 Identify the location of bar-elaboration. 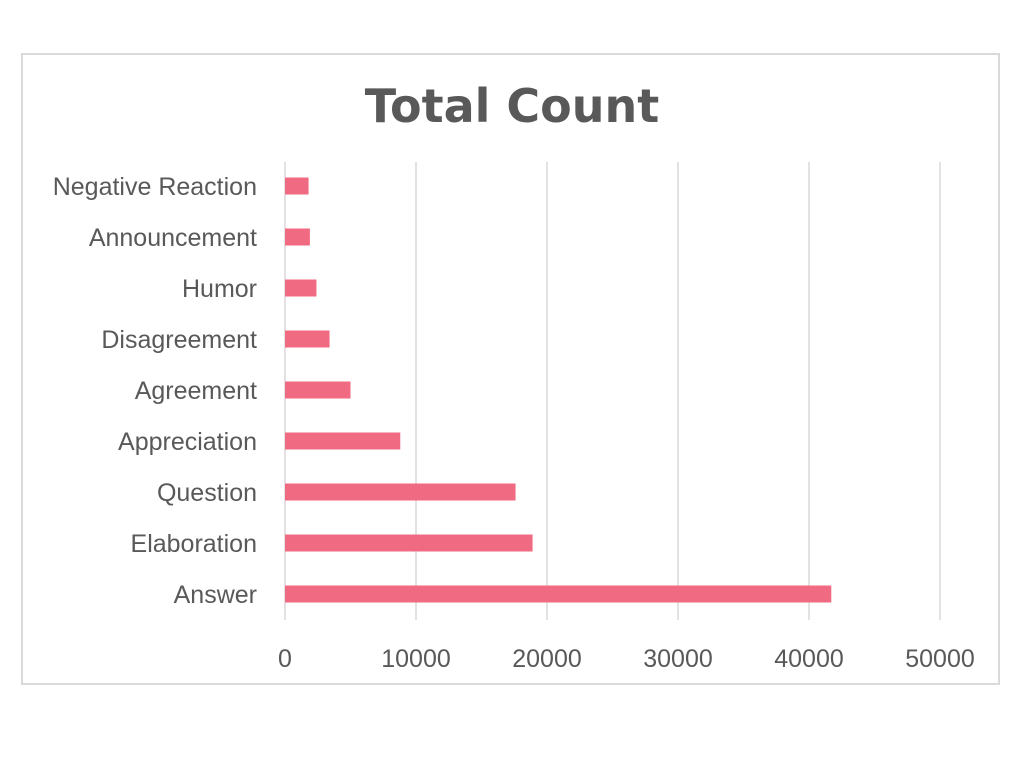
(409, 543).